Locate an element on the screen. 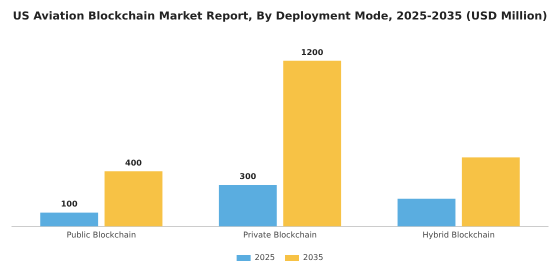 The image size is (560, 280). data-label: 400 is located at coordinates (133, 163).